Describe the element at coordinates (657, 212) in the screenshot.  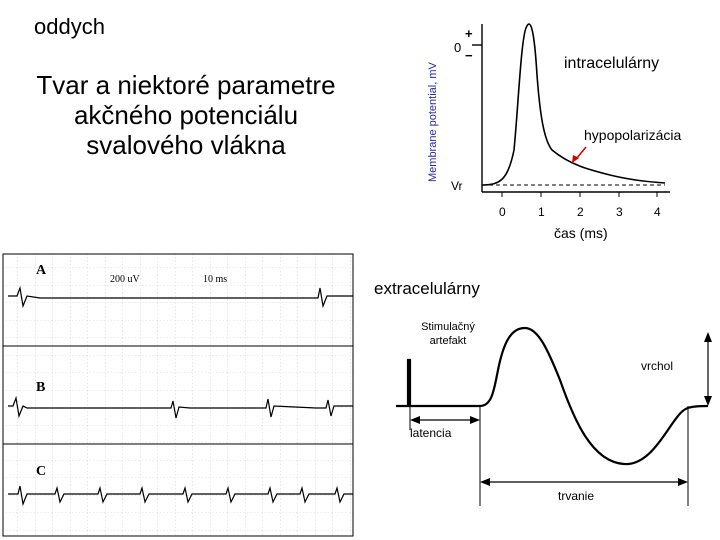
I see `x-tick-label: 4` at that location.